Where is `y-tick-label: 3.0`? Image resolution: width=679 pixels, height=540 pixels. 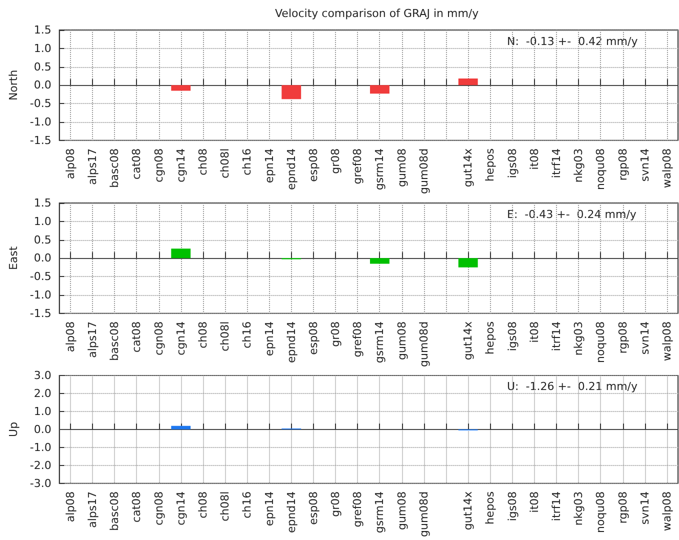 y-tick-label: 3.0 is located at coordinates (43, 375).